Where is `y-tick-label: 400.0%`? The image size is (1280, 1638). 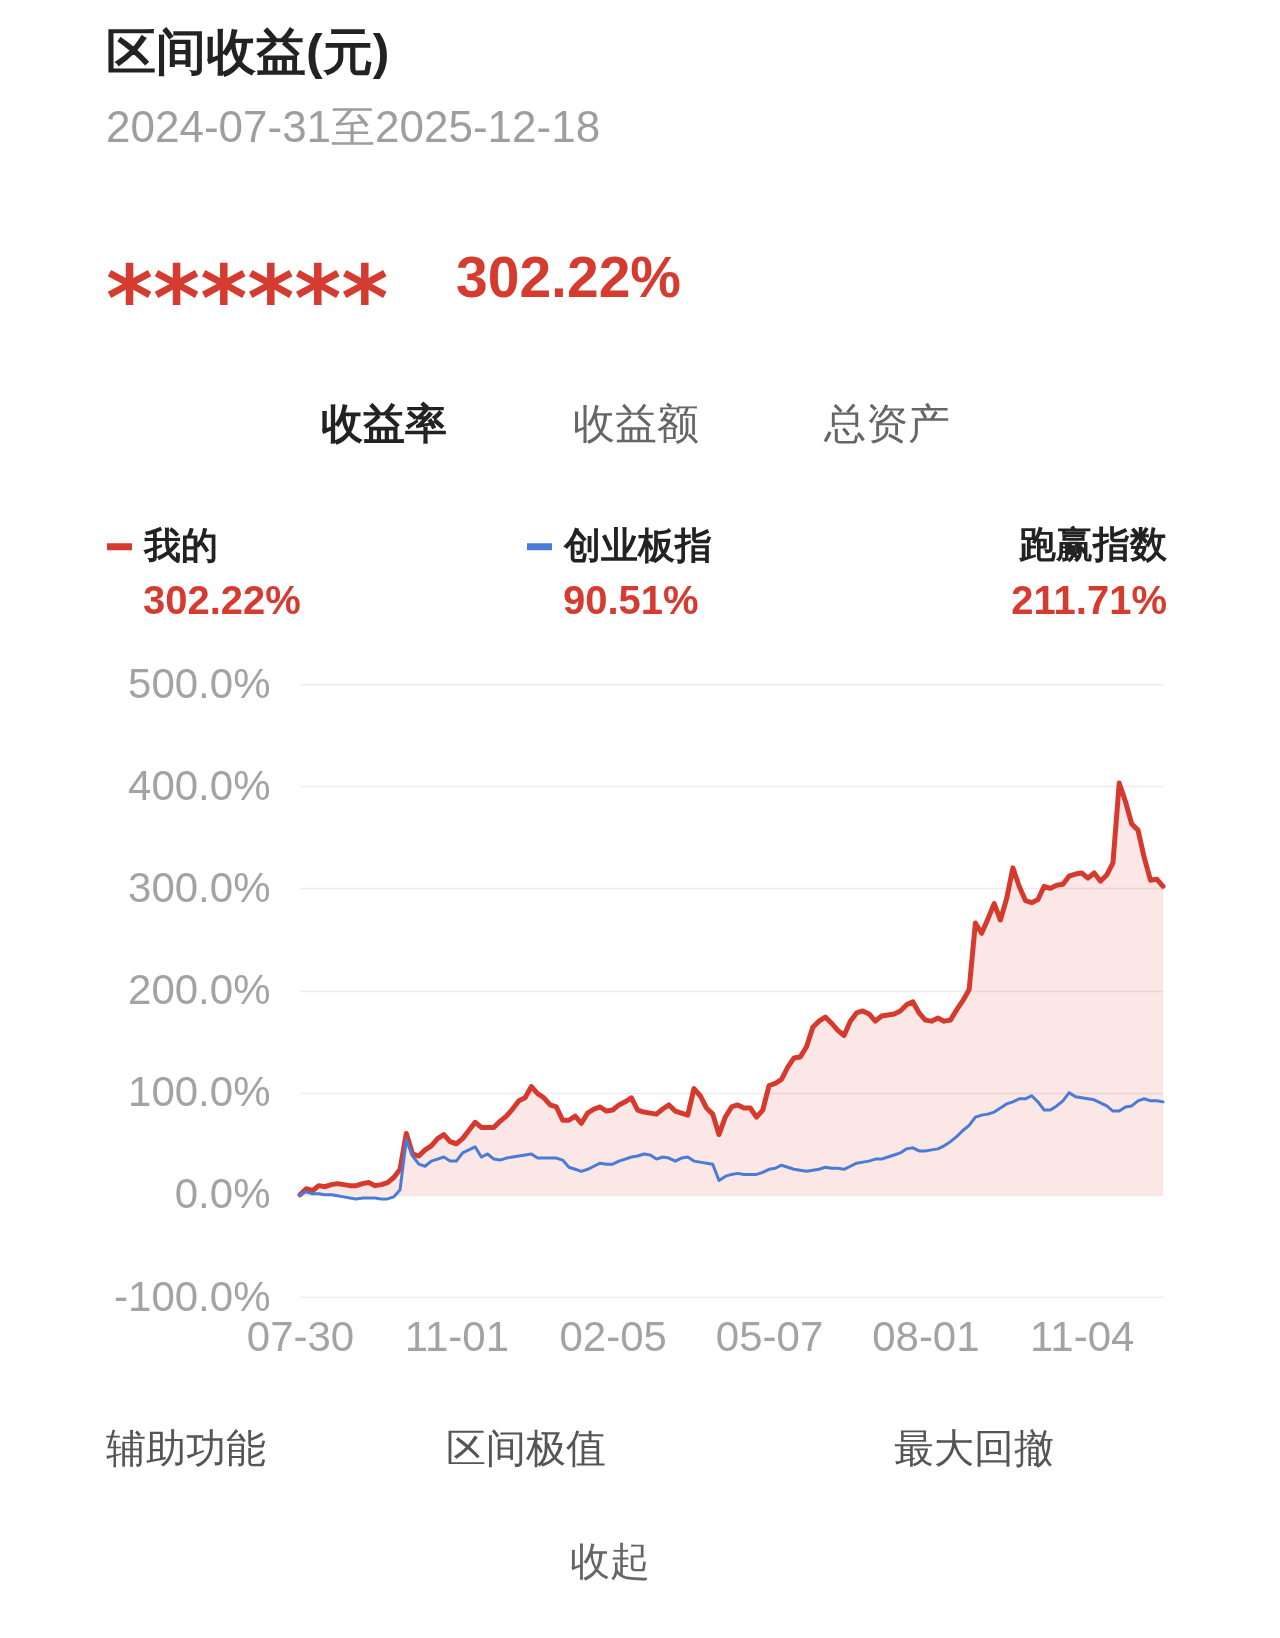
y-tick-label: 400.0% is located at coordinates (199, 785).